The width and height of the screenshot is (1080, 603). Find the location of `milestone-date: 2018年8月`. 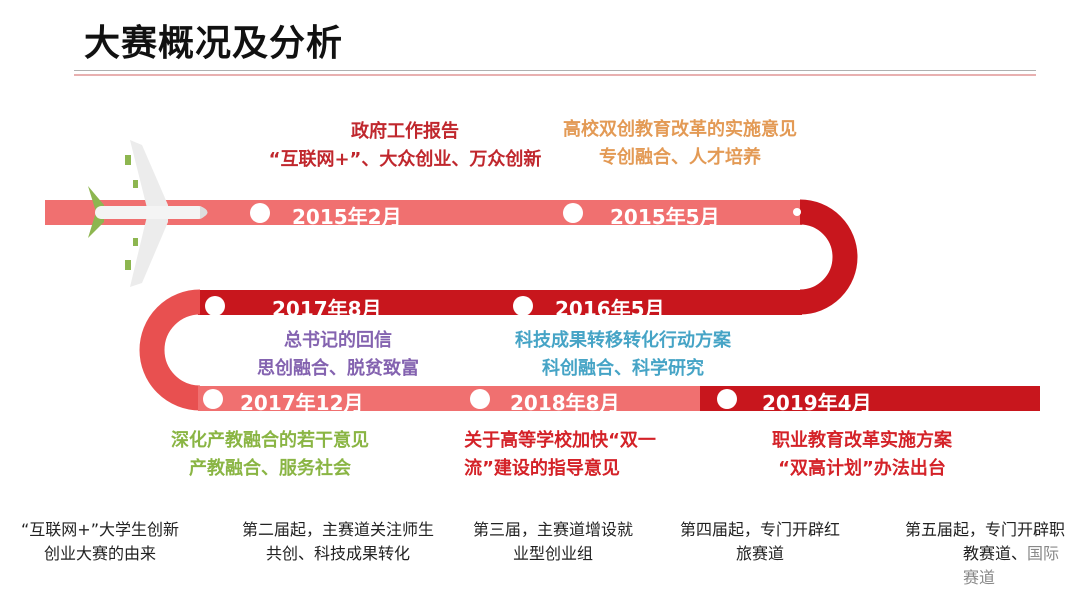

milestone-date: 2018年8月 is located at coordinates (565, 403).